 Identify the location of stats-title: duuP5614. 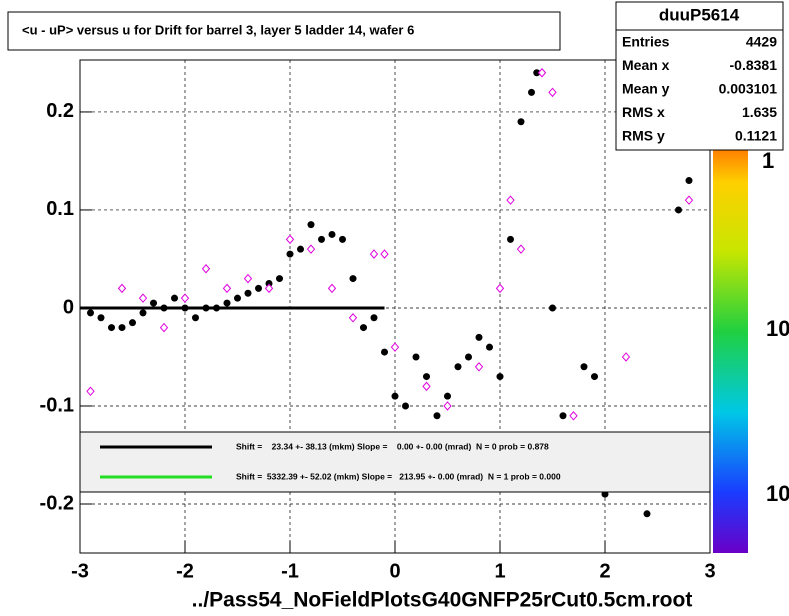
(699, 14).